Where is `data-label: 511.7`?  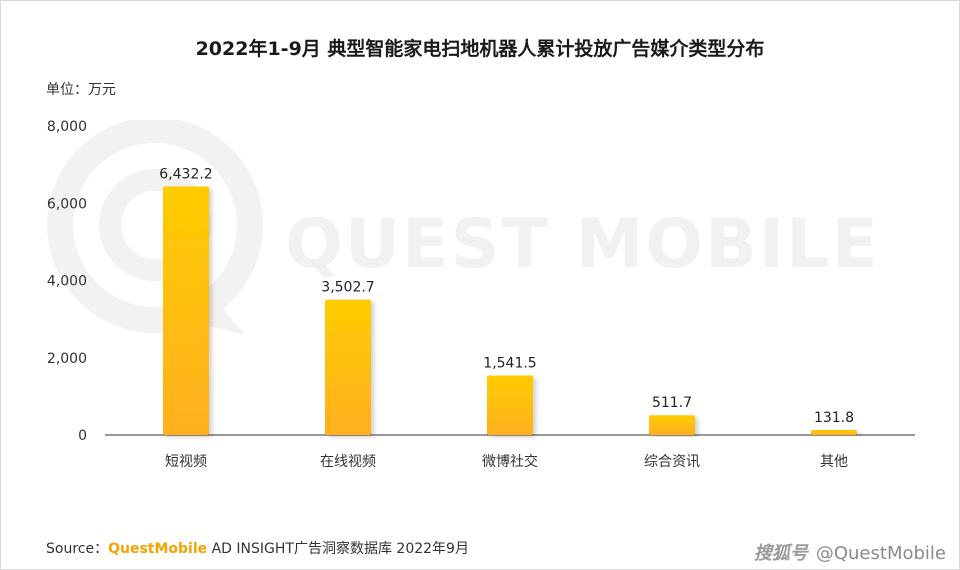 data-label: 511.7 is located at coordinates (672, 403).